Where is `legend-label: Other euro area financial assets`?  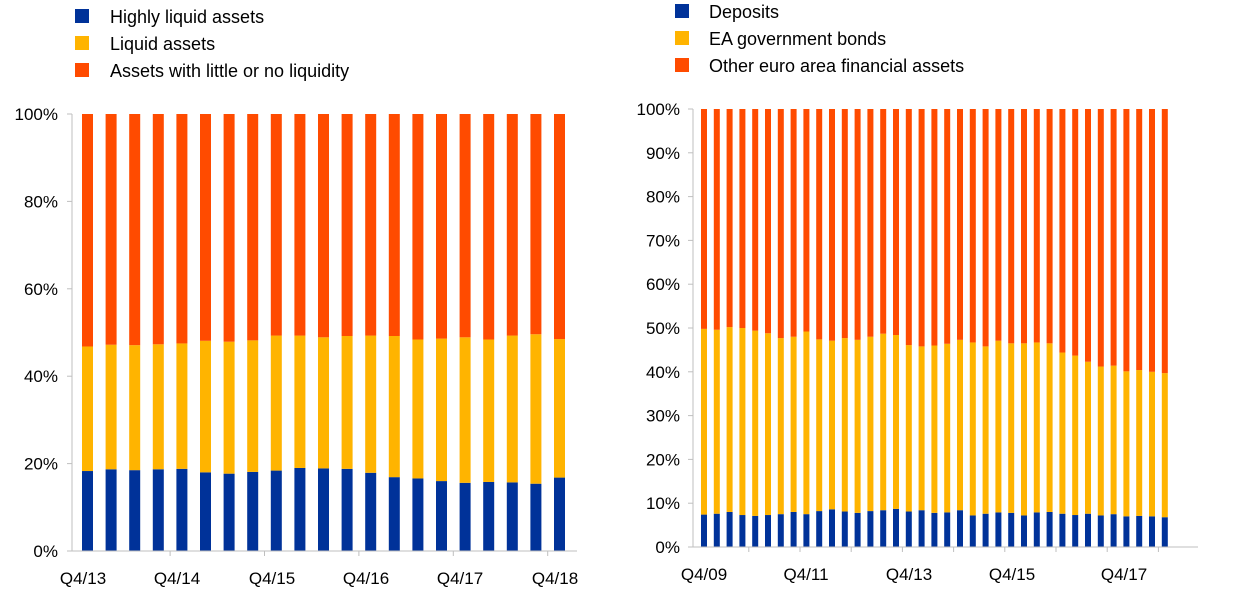
legend-label: Other euro area financial assets is located at coordinates (836, 66).